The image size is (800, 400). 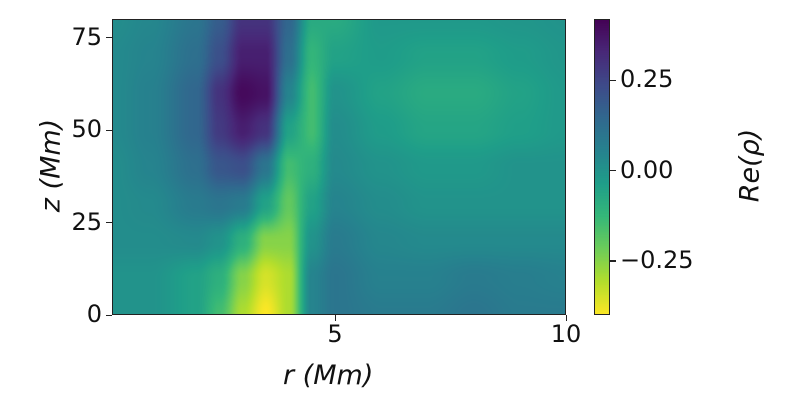 I want to click on x-tick-label: 10, so click(x=566, y=334).